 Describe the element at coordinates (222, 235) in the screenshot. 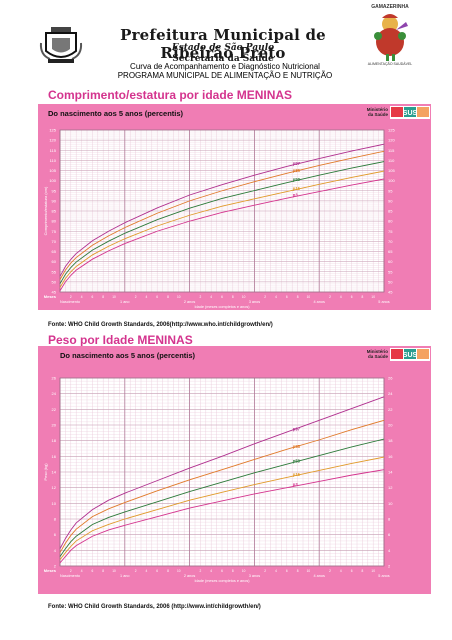

I see `chart1-series-p3` at that location.